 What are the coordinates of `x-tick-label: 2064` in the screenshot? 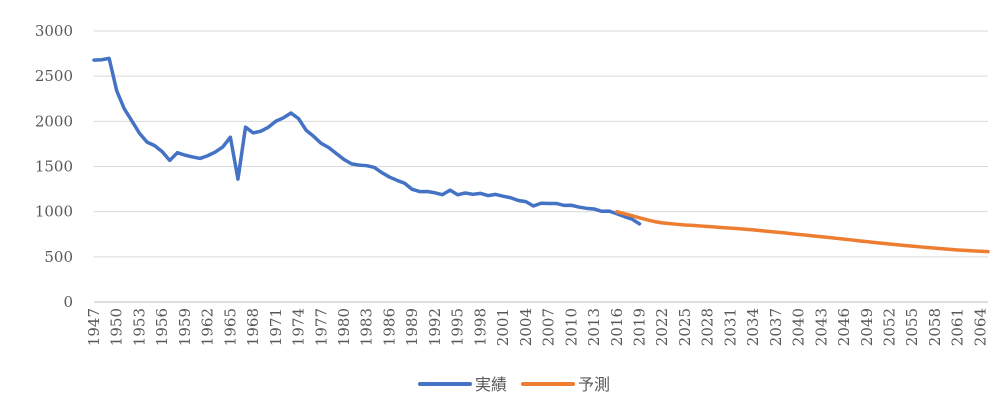 It's located at (980, 327).